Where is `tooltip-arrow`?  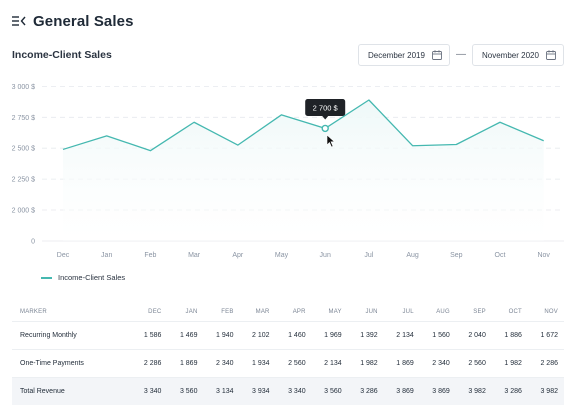 tooltip-arrow is located at coordinates (325, 118).